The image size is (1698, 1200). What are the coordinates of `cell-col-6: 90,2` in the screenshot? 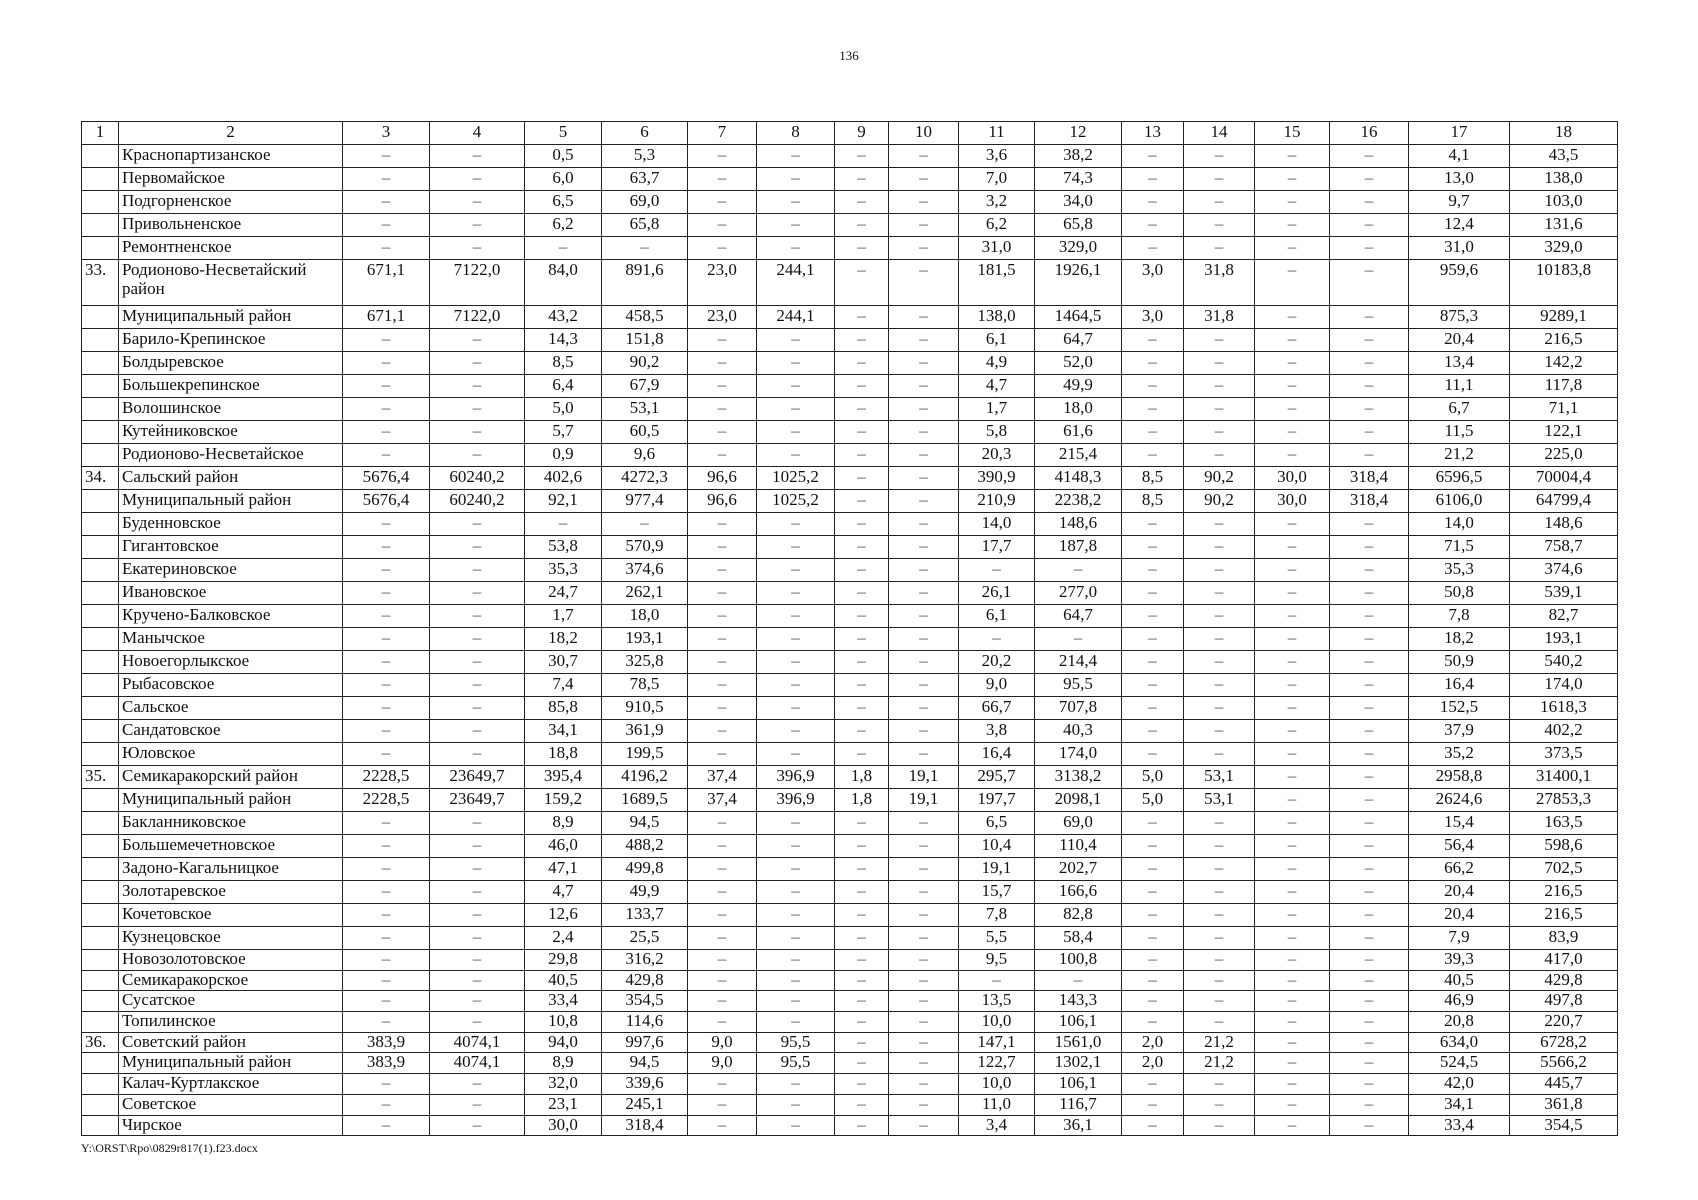 It's located at (644, 363).